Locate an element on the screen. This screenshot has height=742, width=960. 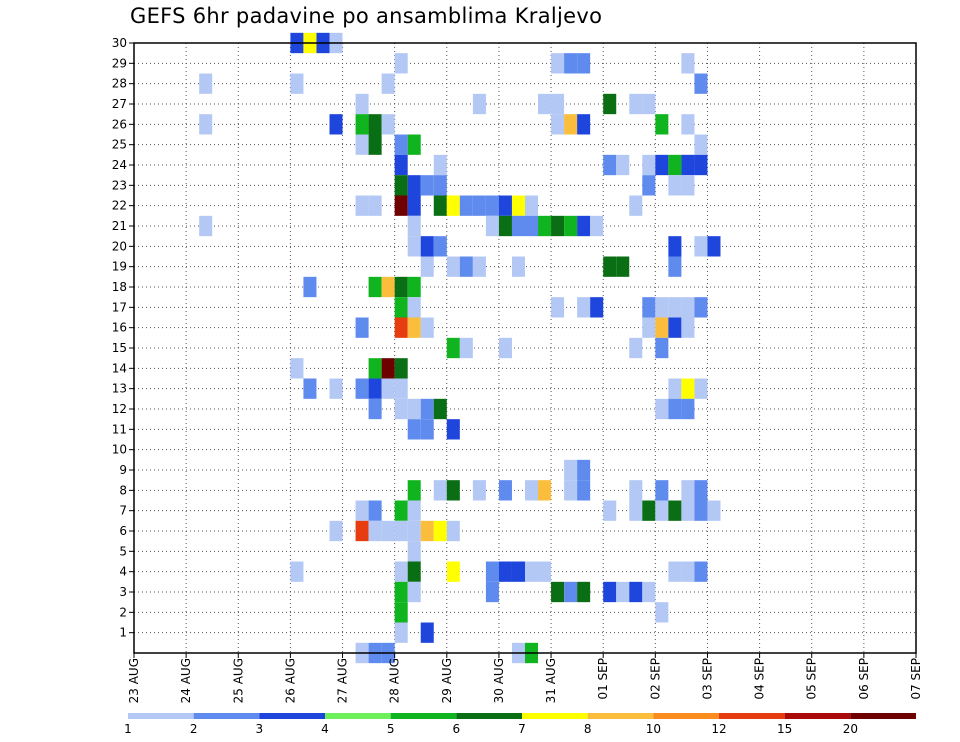
y-tick-label: 12 is located at coordinates (119, 409).